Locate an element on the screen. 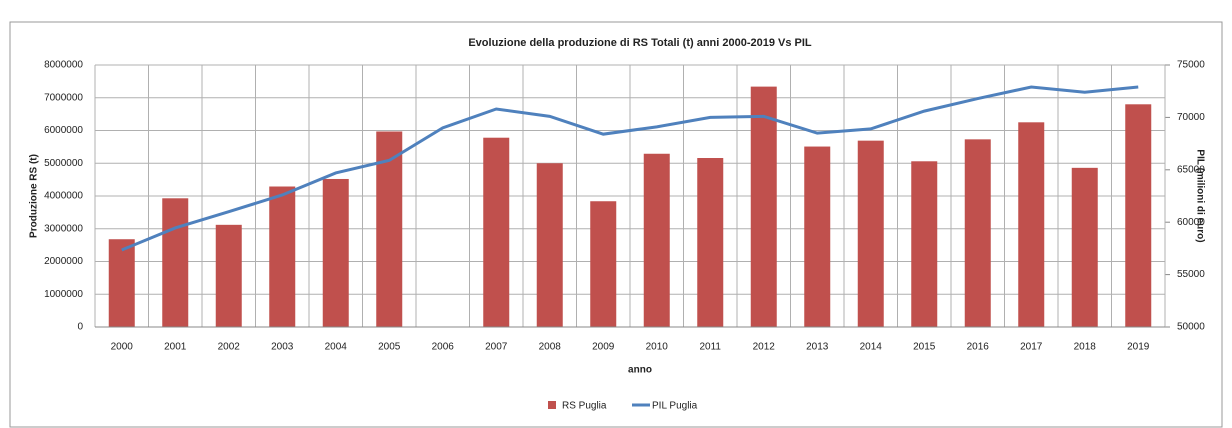 The width and height of the screenshot is (1232, 428). x-tick-label: 2002 is located at coordinates (229, 347).